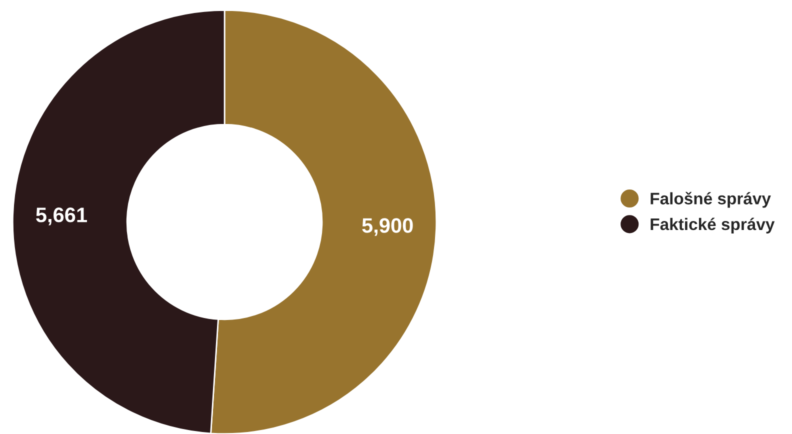 The width and height of the screenshot is (792, 434). I want to click on legend-label: Falošné správy, so click(710, 200).